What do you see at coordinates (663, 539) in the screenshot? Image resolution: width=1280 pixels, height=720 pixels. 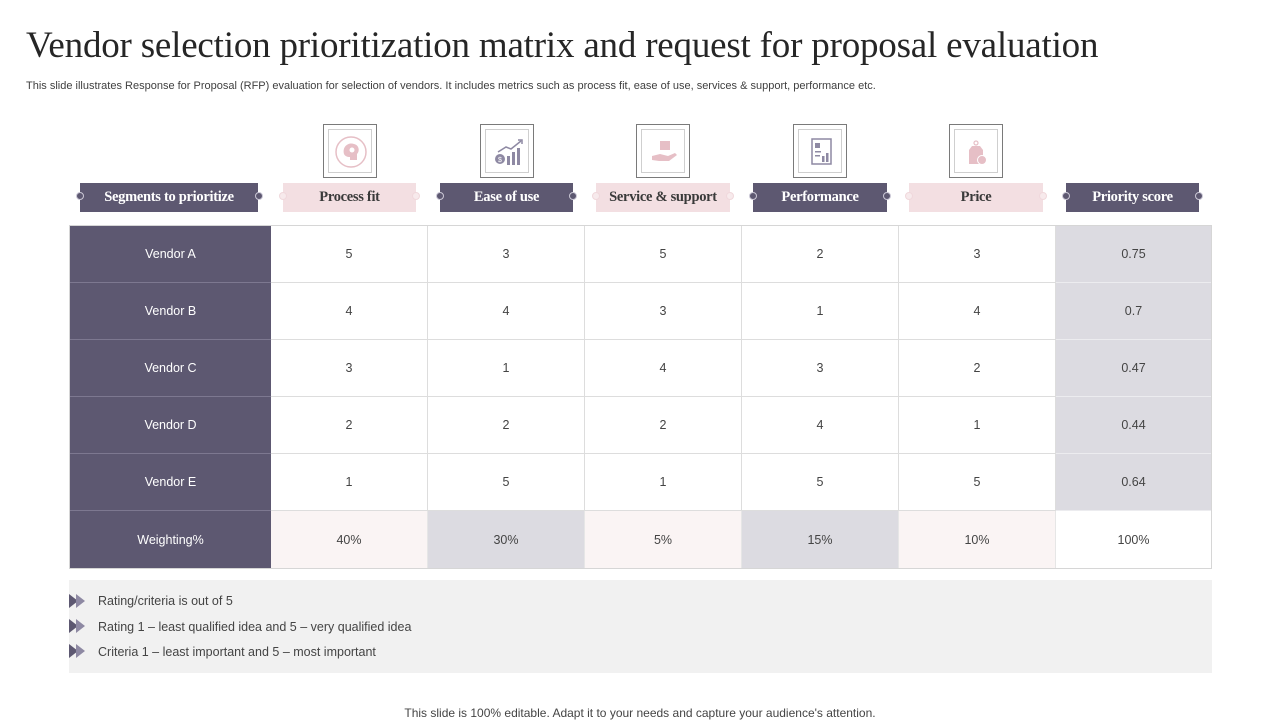 I see `weighting-cell: 5%` at bounding box center [663, 539].